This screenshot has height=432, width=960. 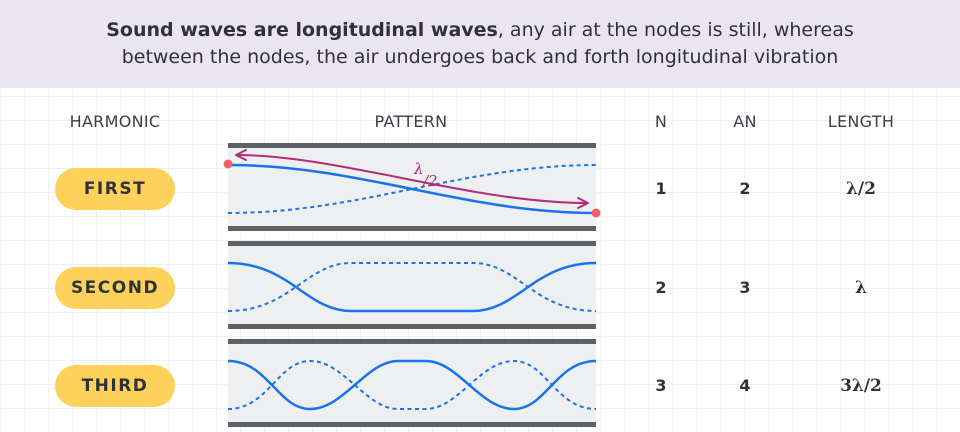 What do you see at coordinates (302, 30) in the screenshot?
I see `banner-bold-text: Sound waves are longitudinal waves` at bounding box center [302, 30].